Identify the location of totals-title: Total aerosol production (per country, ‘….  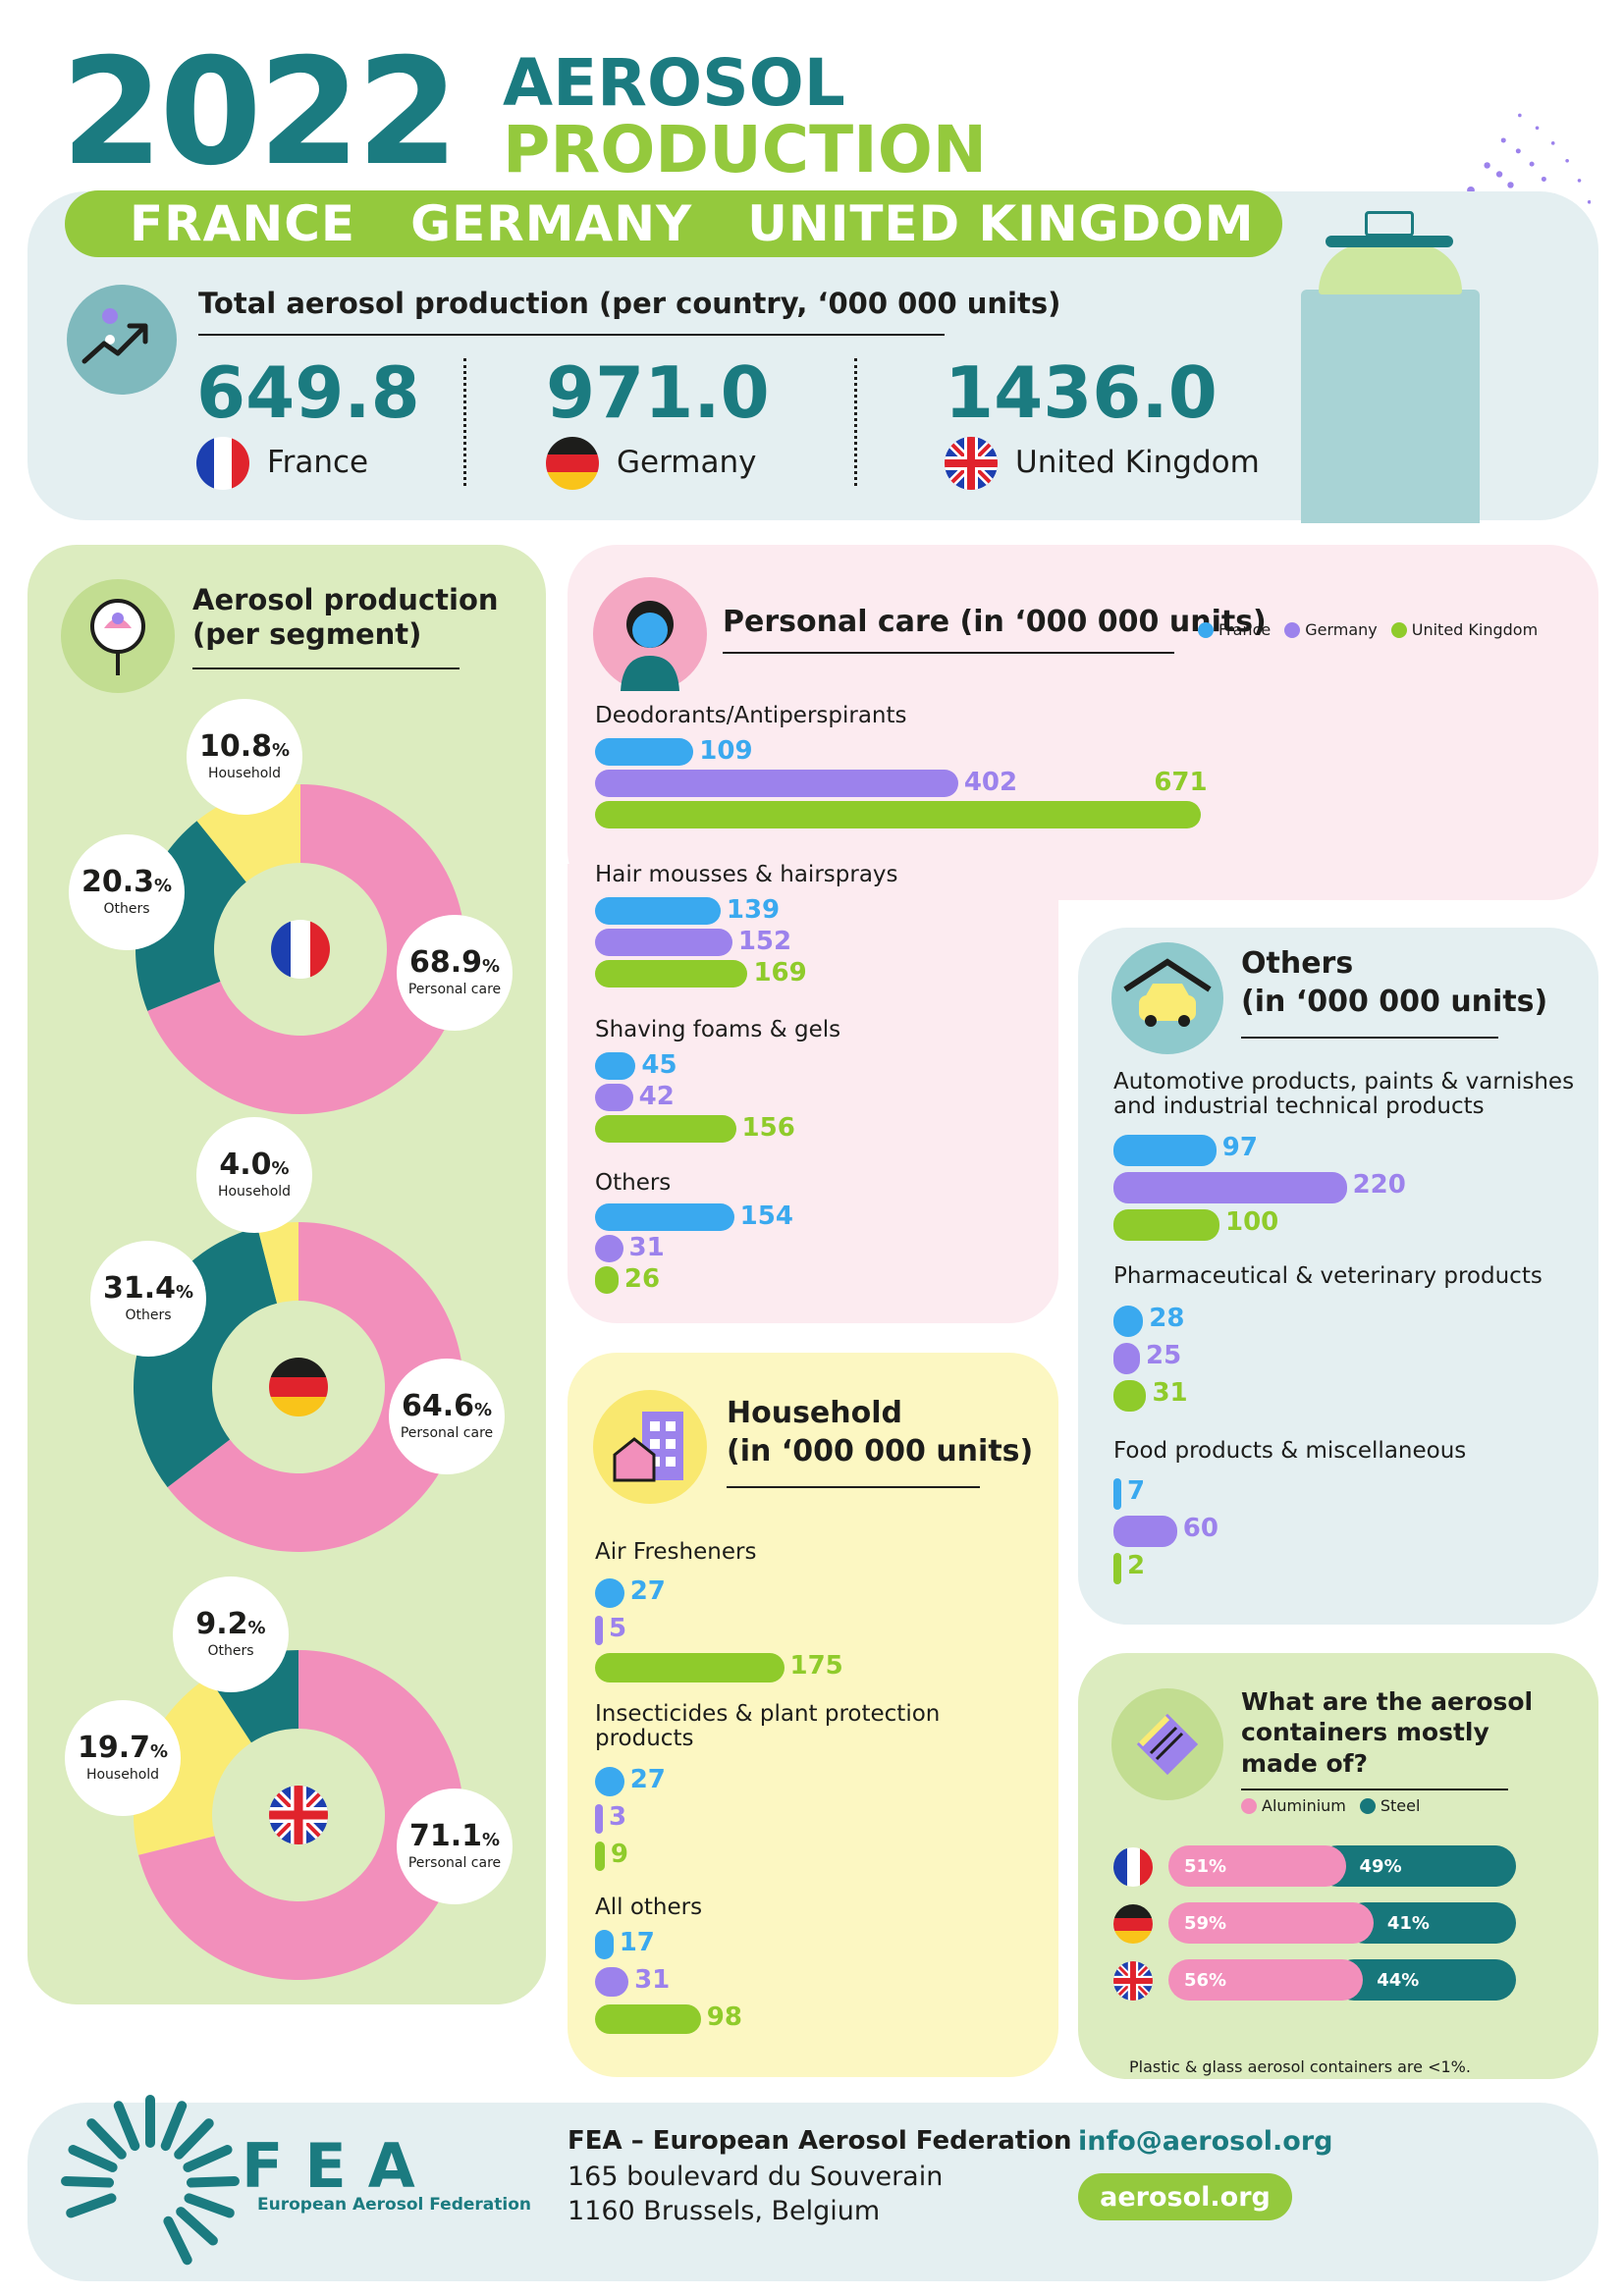
(629, 303).